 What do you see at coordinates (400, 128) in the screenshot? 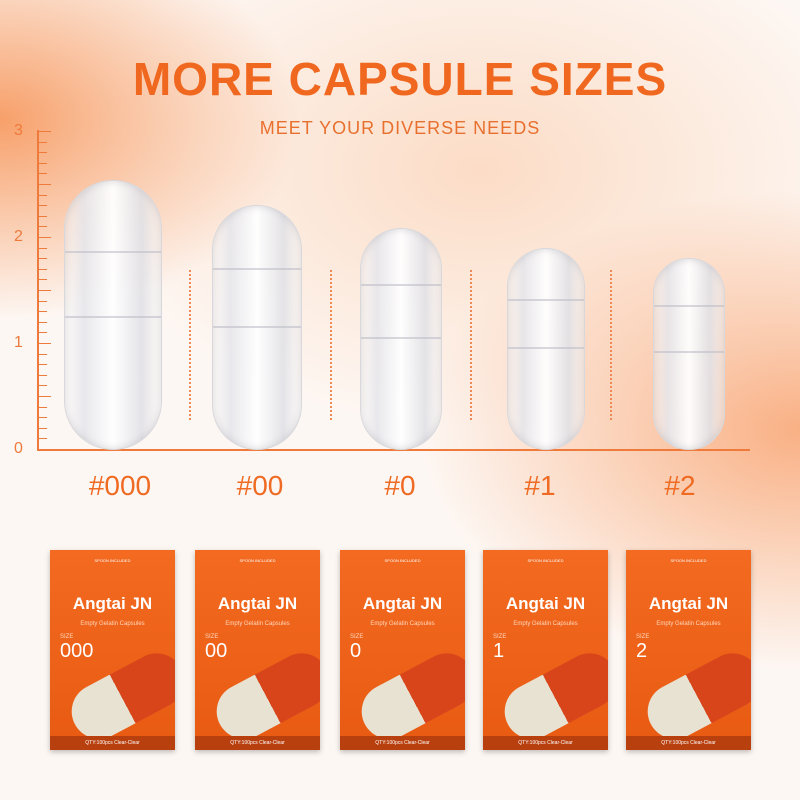
I see `subheadline: MEET YOUR DIVERSE NEEDS` at bounding box center [400, 128].